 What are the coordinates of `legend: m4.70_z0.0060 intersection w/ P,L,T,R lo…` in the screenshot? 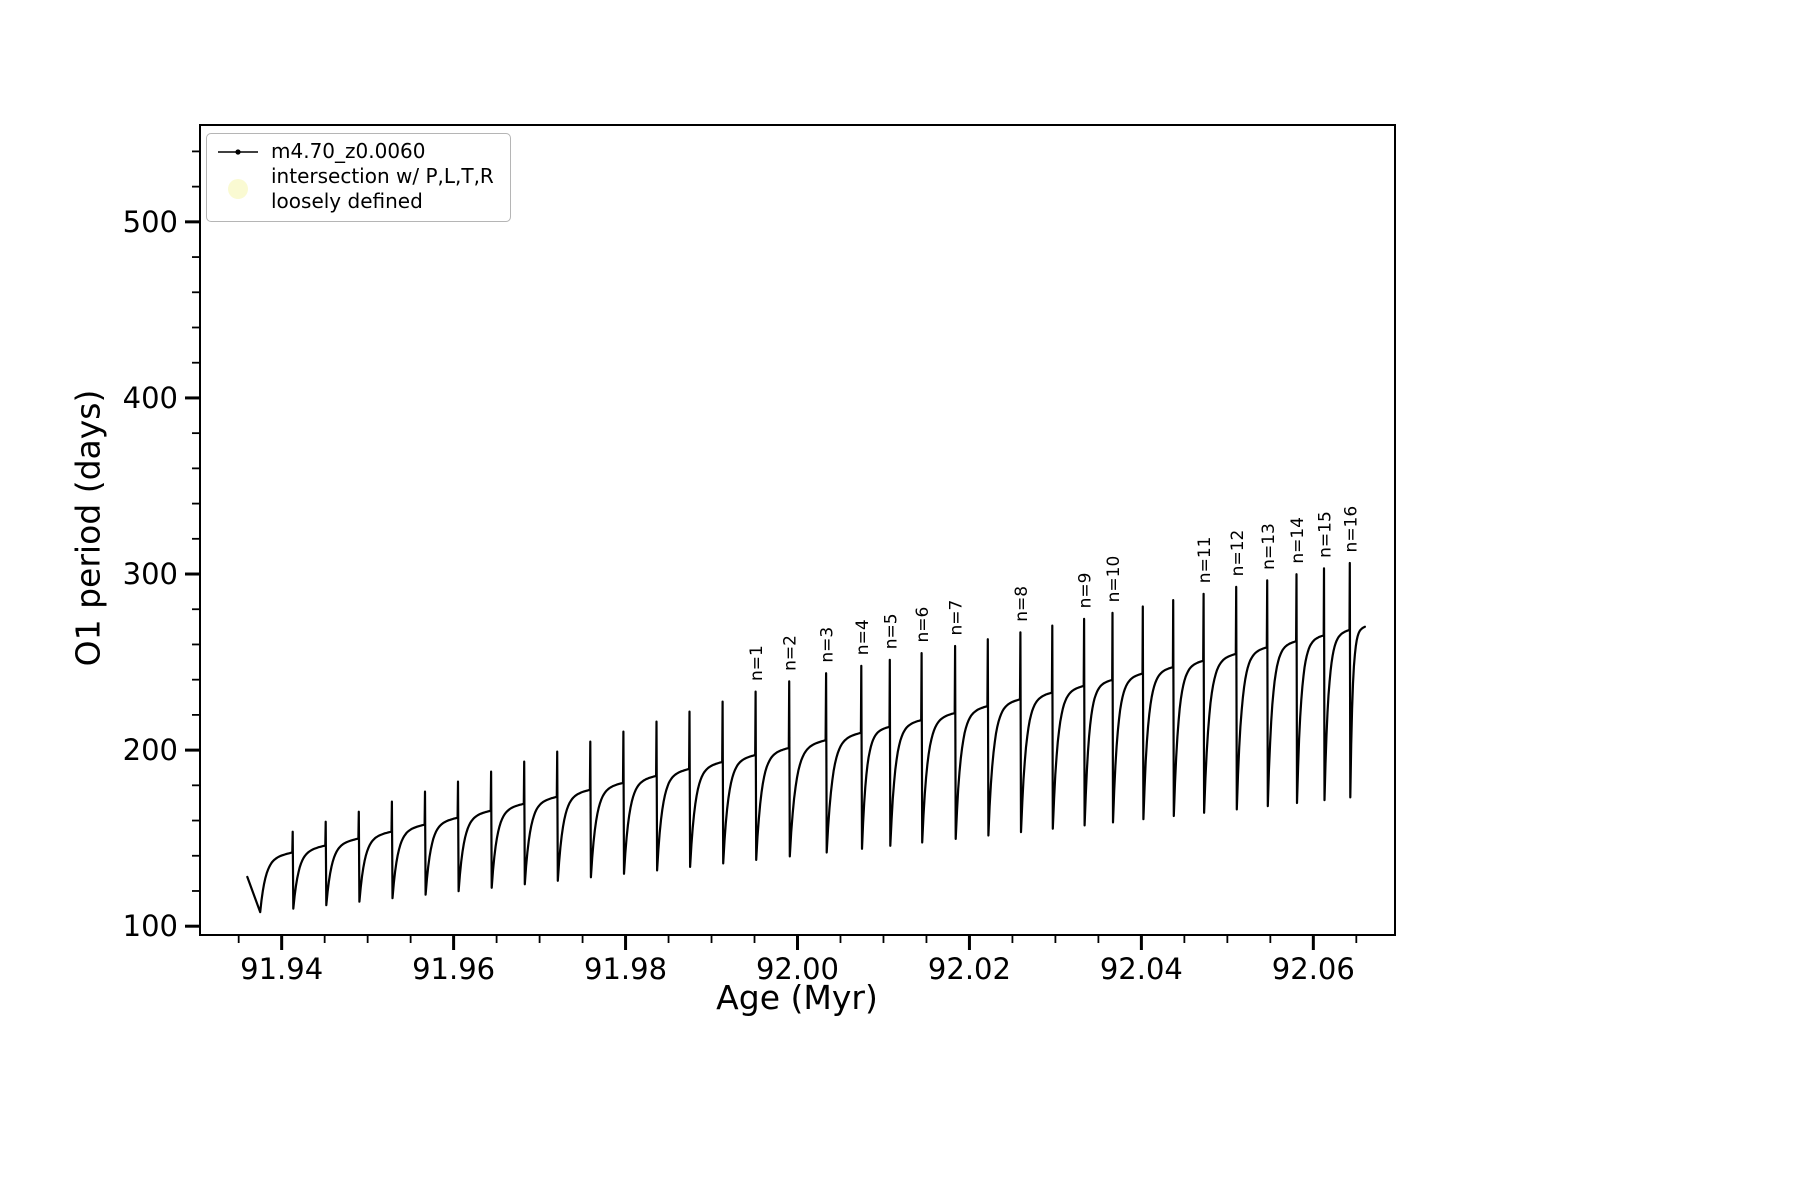 It's located at (358, 177).